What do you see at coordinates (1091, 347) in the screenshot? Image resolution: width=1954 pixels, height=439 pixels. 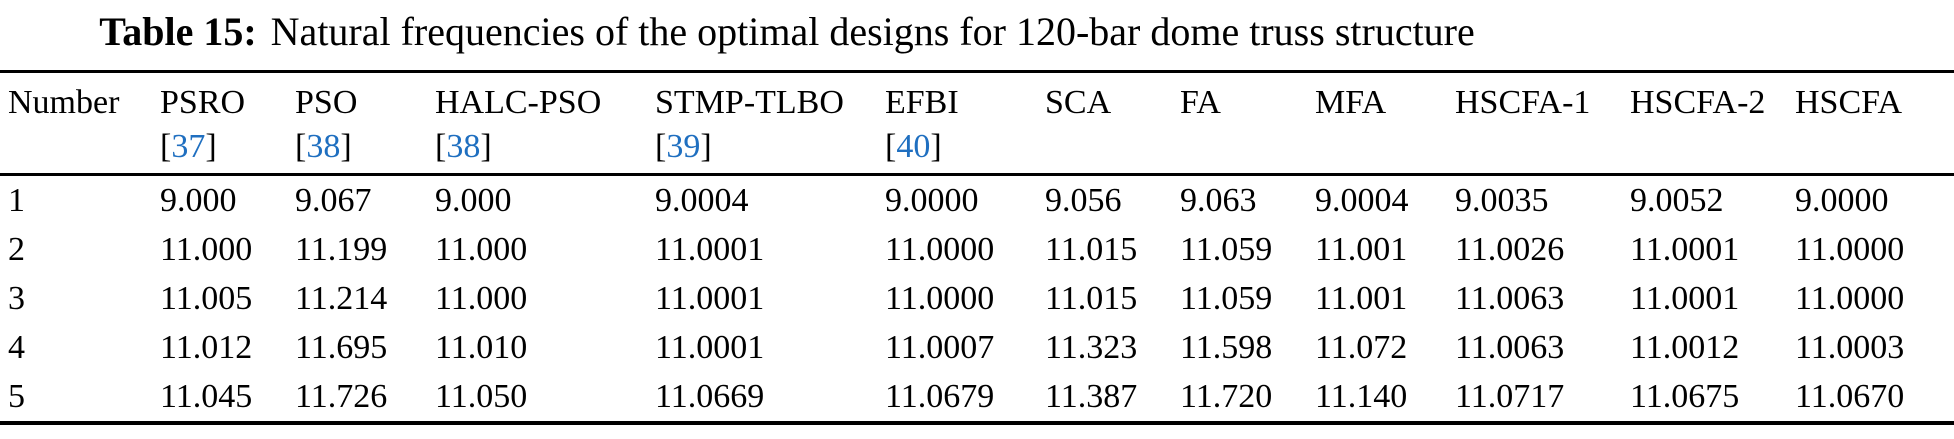 I see `frequency-value-cell: 11.323` at bounding box center [1091, 347].